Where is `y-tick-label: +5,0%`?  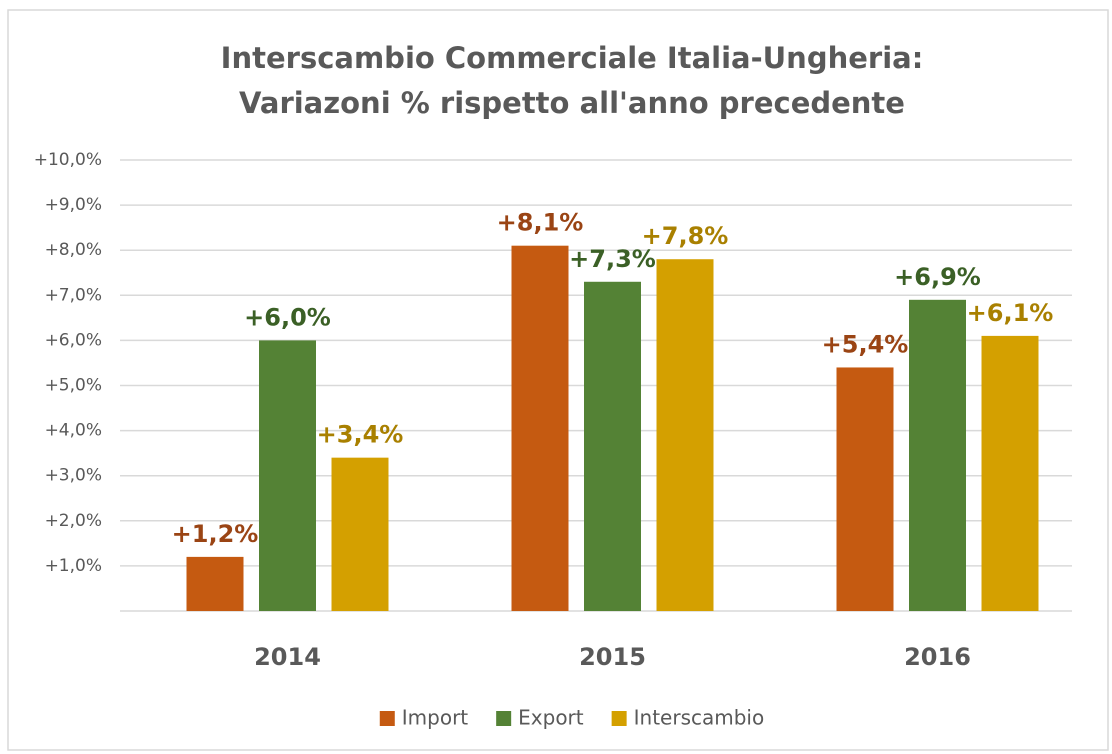
y-tick-label: +5,0% is located at coordinates (73, 386).